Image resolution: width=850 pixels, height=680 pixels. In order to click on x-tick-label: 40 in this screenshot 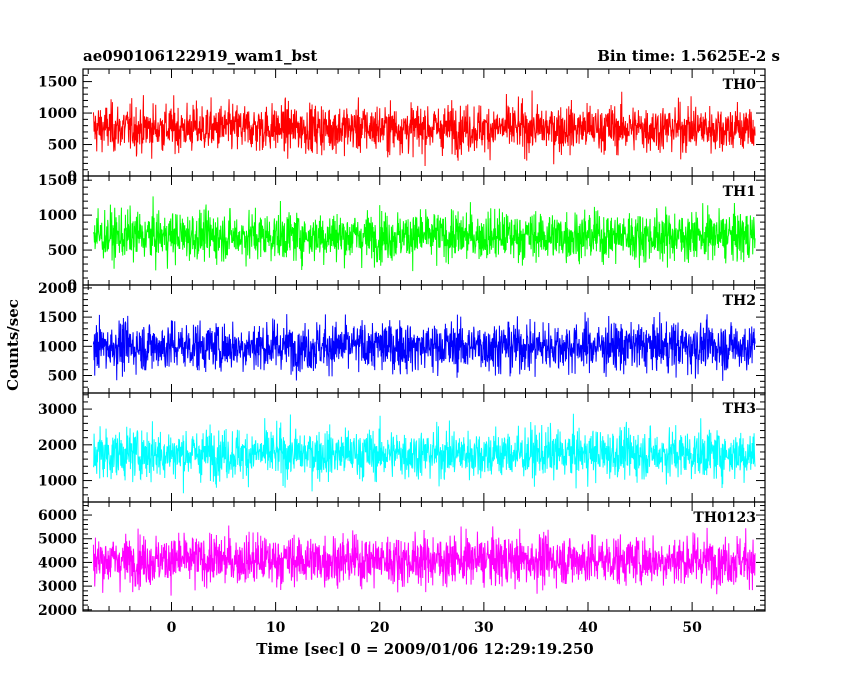, I will do `click(588, 628)`.